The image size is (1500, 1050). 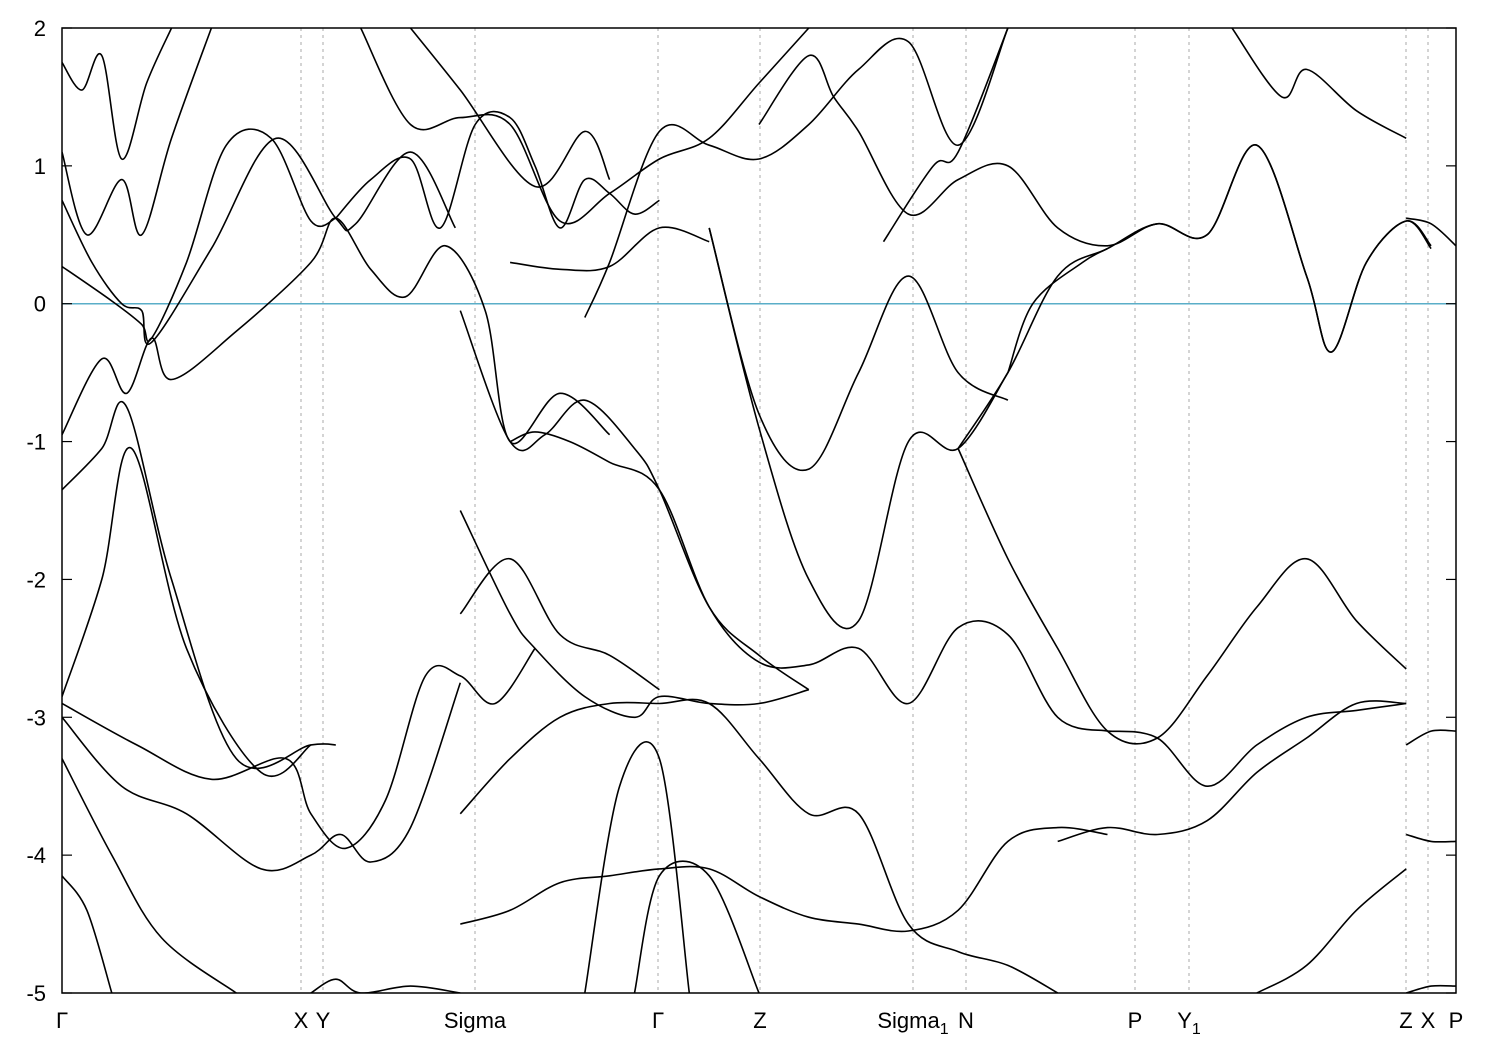 What do you see at coordinates (475, 1020) in the screenshot?
I see `x-tick-label: Sigma` at bounding box center [475, 1020].